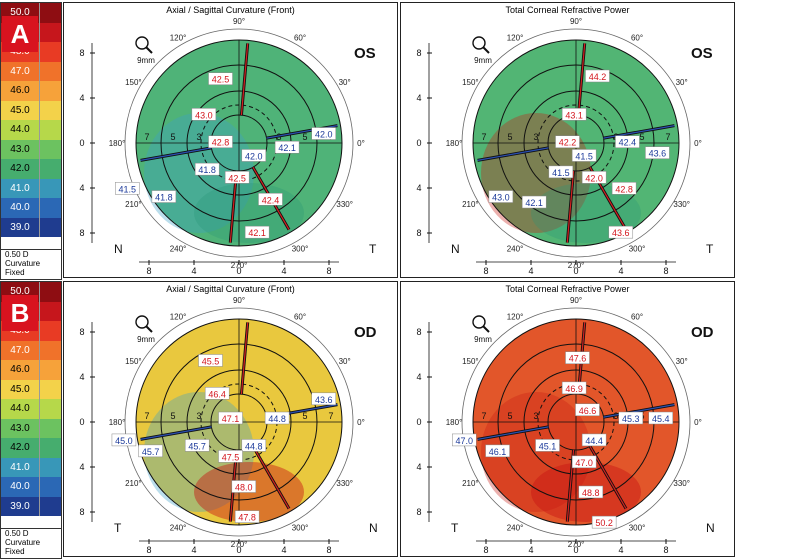  Describe the element at coordinates (178, 316) in the screenshot. I see `angle-label: 120°` at that location.